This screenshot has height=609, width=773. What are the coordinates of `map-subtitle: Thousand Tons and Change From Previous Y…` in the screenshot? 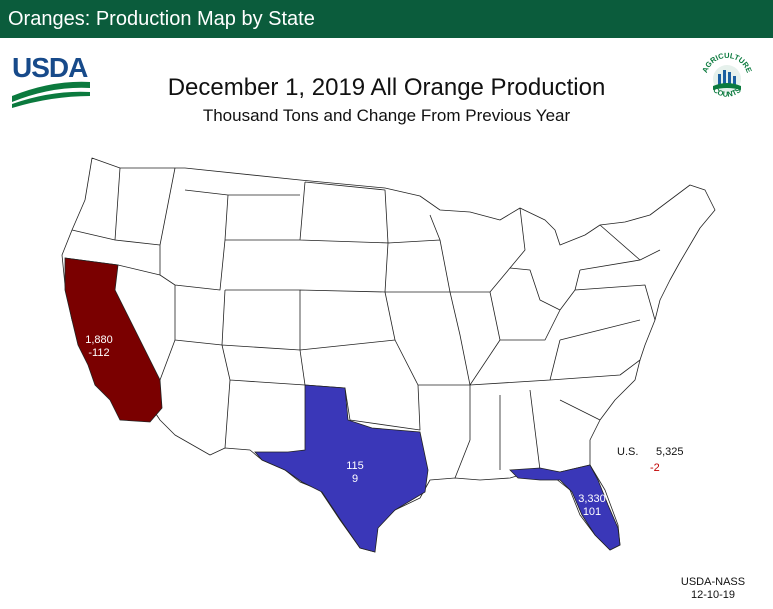 It's located at (386, 115).